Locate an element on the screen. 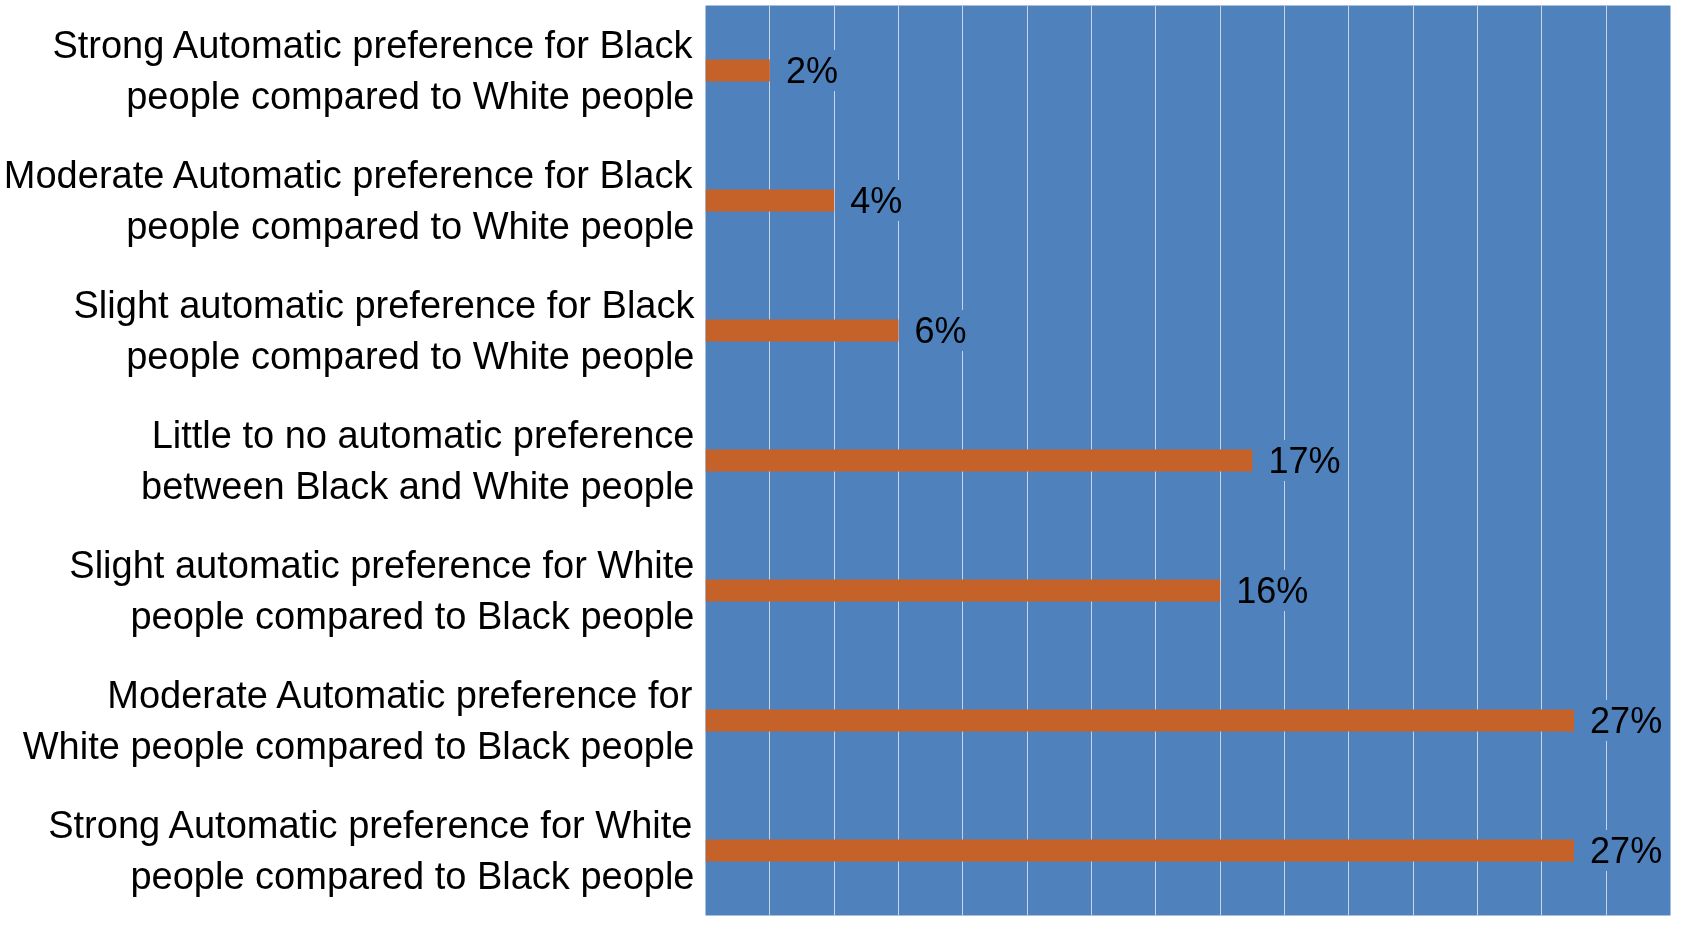 Image resolution: width=1695 pixels, height=927 pixels. data-label: 4% is located at coordinates (876, 200).